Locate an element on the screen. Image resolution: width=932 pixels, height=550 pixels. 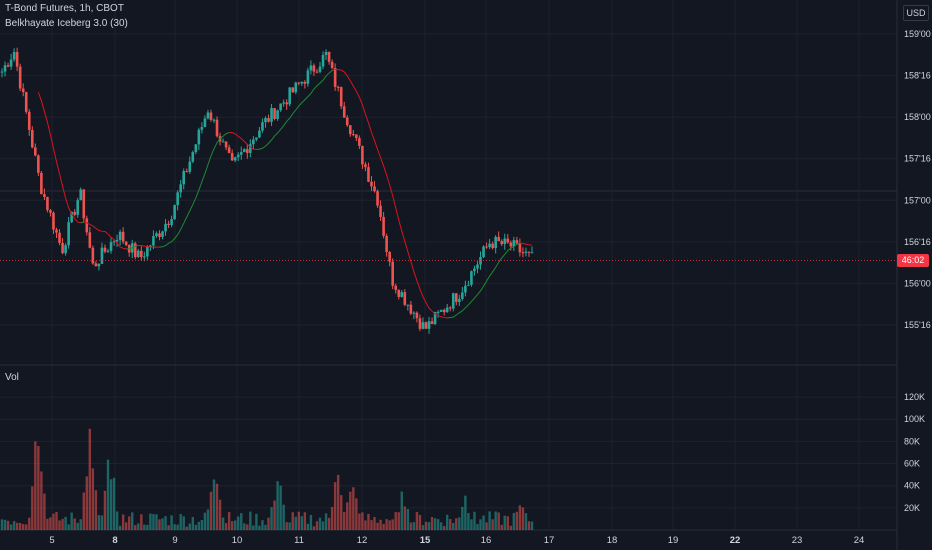
time-axis: 5 8 9 10 11 12 15 16 17 18 19 22 23 24 is located at coordinates (456, 540).